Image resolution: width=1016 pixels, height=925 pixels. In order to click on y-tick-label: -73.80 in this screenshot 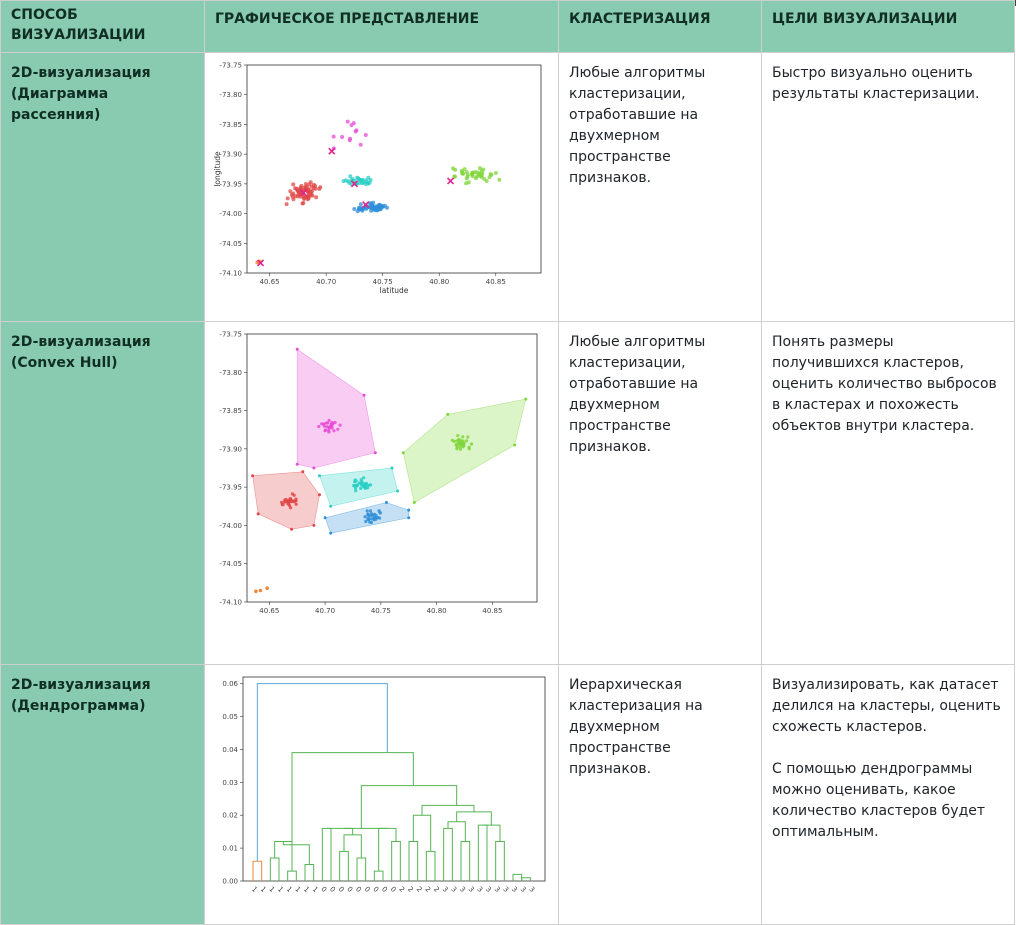, I will do `click(230, 95)`.